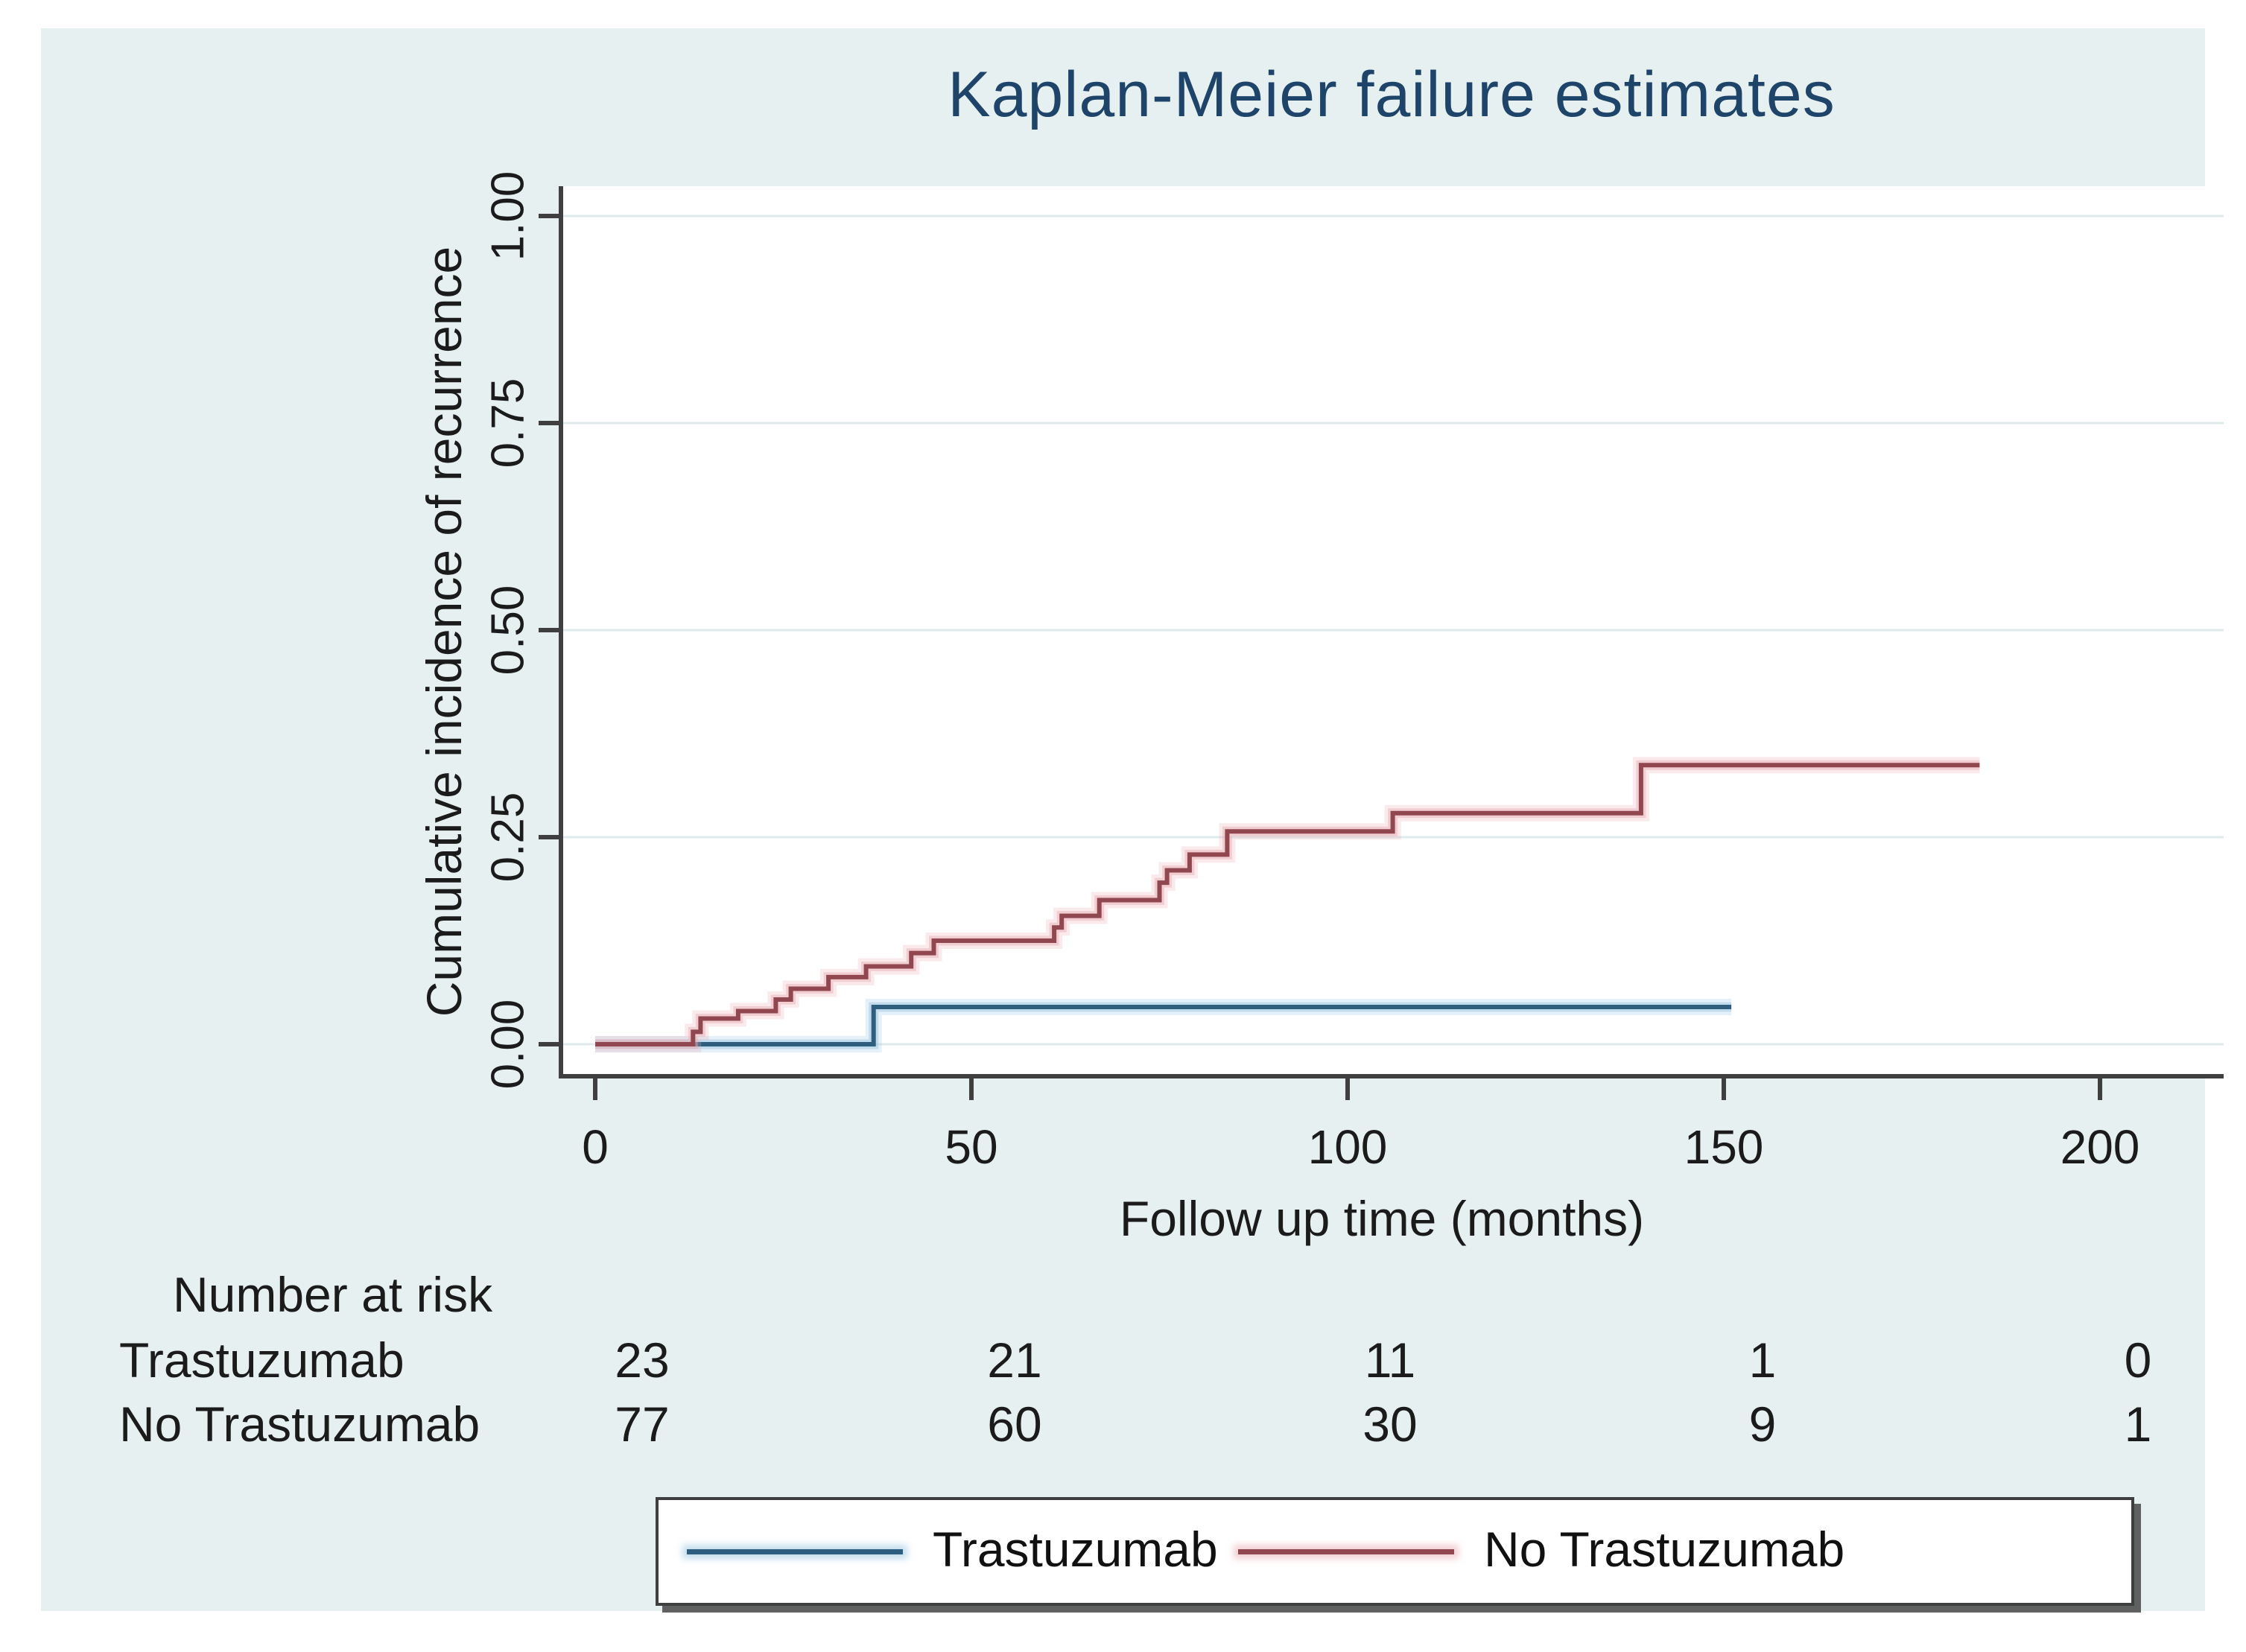  I want to click on risk-row-no-trastuzumab: No Trastuzumab 77 60 30 9 1, so click(1123, 1424).